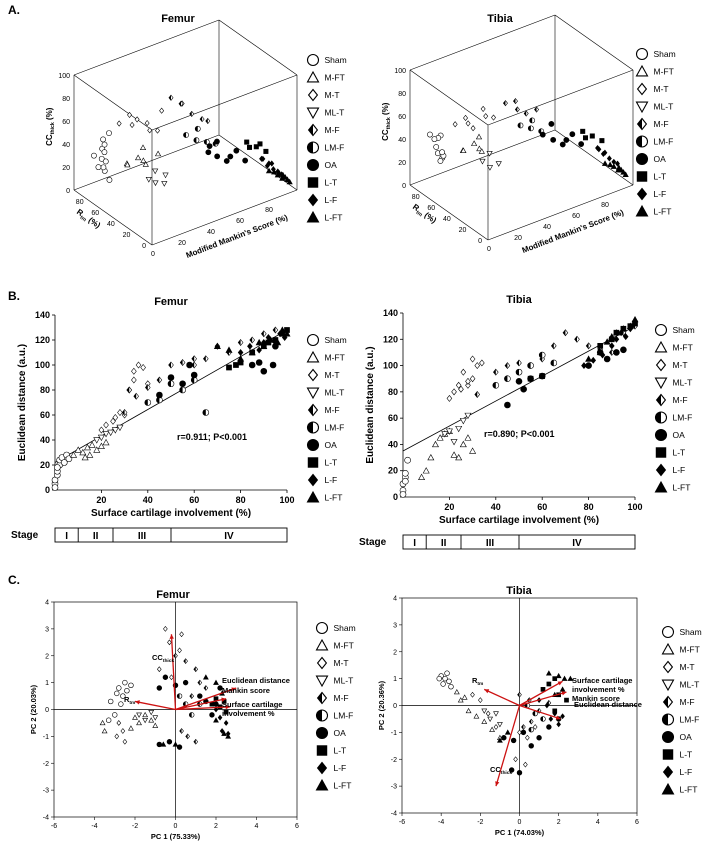 The image size is (705, 847). What do you see at coordinates (683, 382) in the screenshot?
I see `legend-label: ML-T` at bounding box center [683, 382].